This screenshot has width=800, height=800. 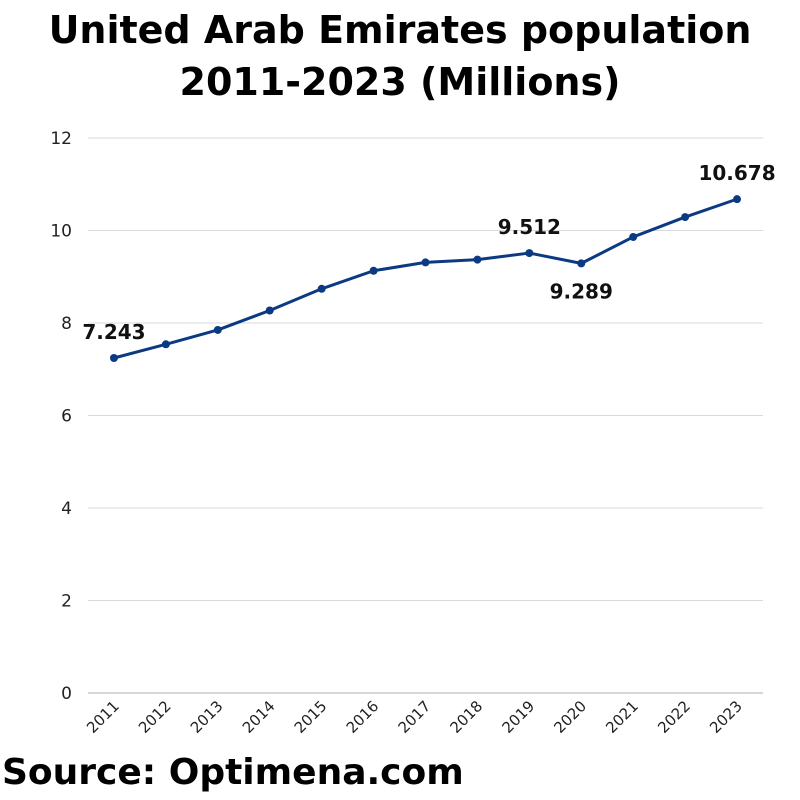 What do you see at coordinates (737, 199) in the screenshot?
I see `data-point-2023` at bounding box center [737, 199].